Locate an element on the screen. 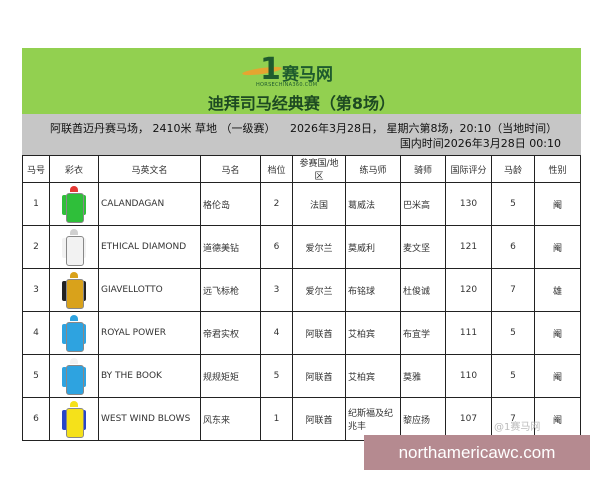 Image resolution: width=600 pixels, height=480 pixels. cell-rating: 130 is located at coordinates (468, 204).